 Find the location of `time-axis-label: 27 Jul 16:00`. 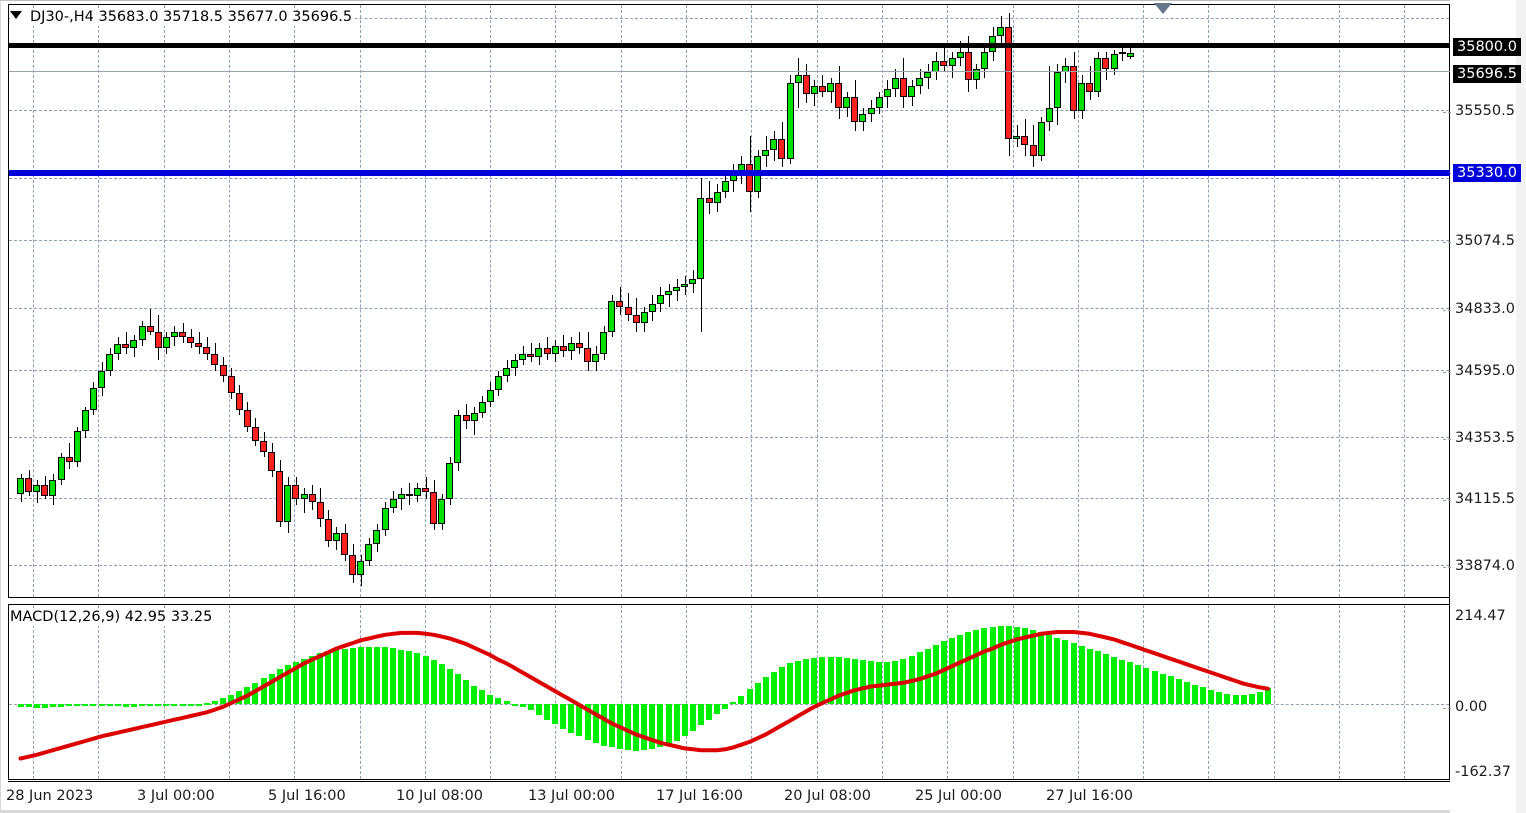

time-axis-label: 27 Jul 16:00 is located at coordinates (1089, 796).